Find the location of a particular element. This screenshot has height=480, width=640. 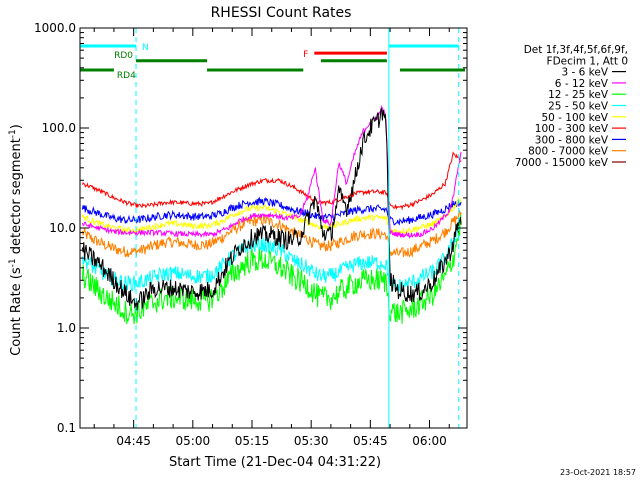

x-tick-label: 05:00 is located at coordinates (193, 441).